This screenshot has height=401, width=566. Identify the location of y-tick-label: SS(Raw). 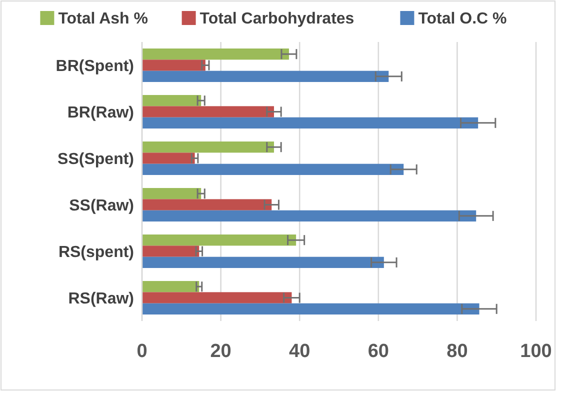
(101, 205).